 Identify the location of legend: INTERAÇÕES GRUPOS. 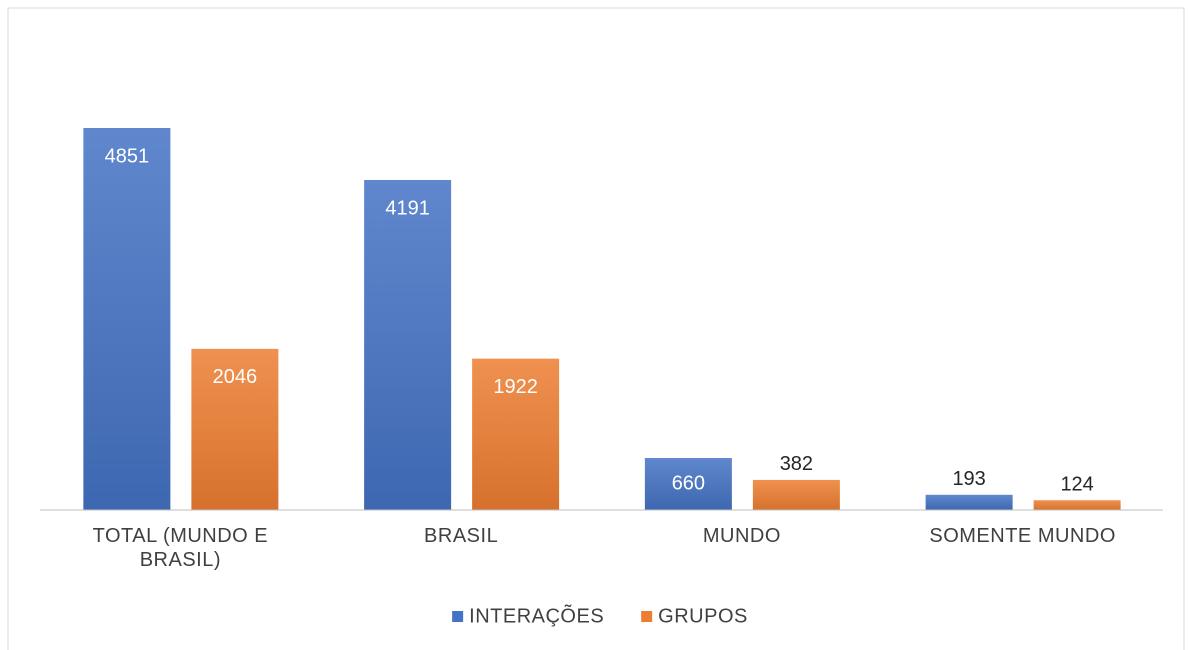
(600, 615).